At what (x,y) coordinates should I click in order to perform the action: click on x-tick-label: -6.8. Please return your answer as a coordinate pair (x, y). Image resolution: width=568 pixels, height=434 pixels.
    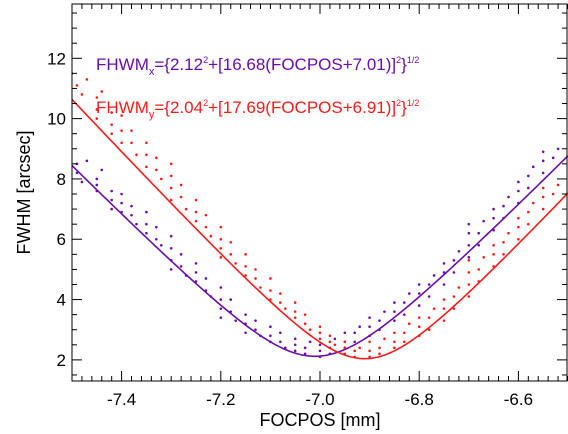
    Looking at the image, I should click on (419, 399).